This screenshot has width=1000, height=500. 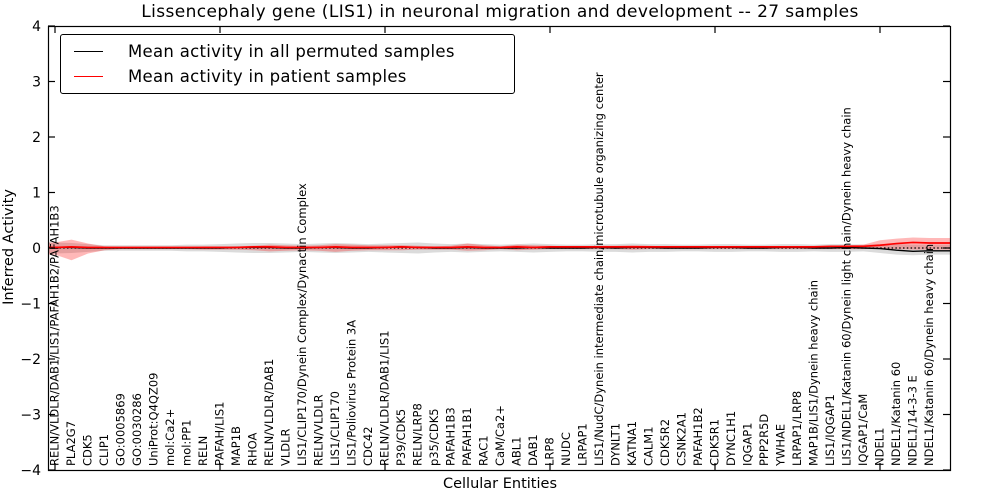 I want to click on x-category-label: UniProt:Q4QZ09, so click(x=154, y=419).